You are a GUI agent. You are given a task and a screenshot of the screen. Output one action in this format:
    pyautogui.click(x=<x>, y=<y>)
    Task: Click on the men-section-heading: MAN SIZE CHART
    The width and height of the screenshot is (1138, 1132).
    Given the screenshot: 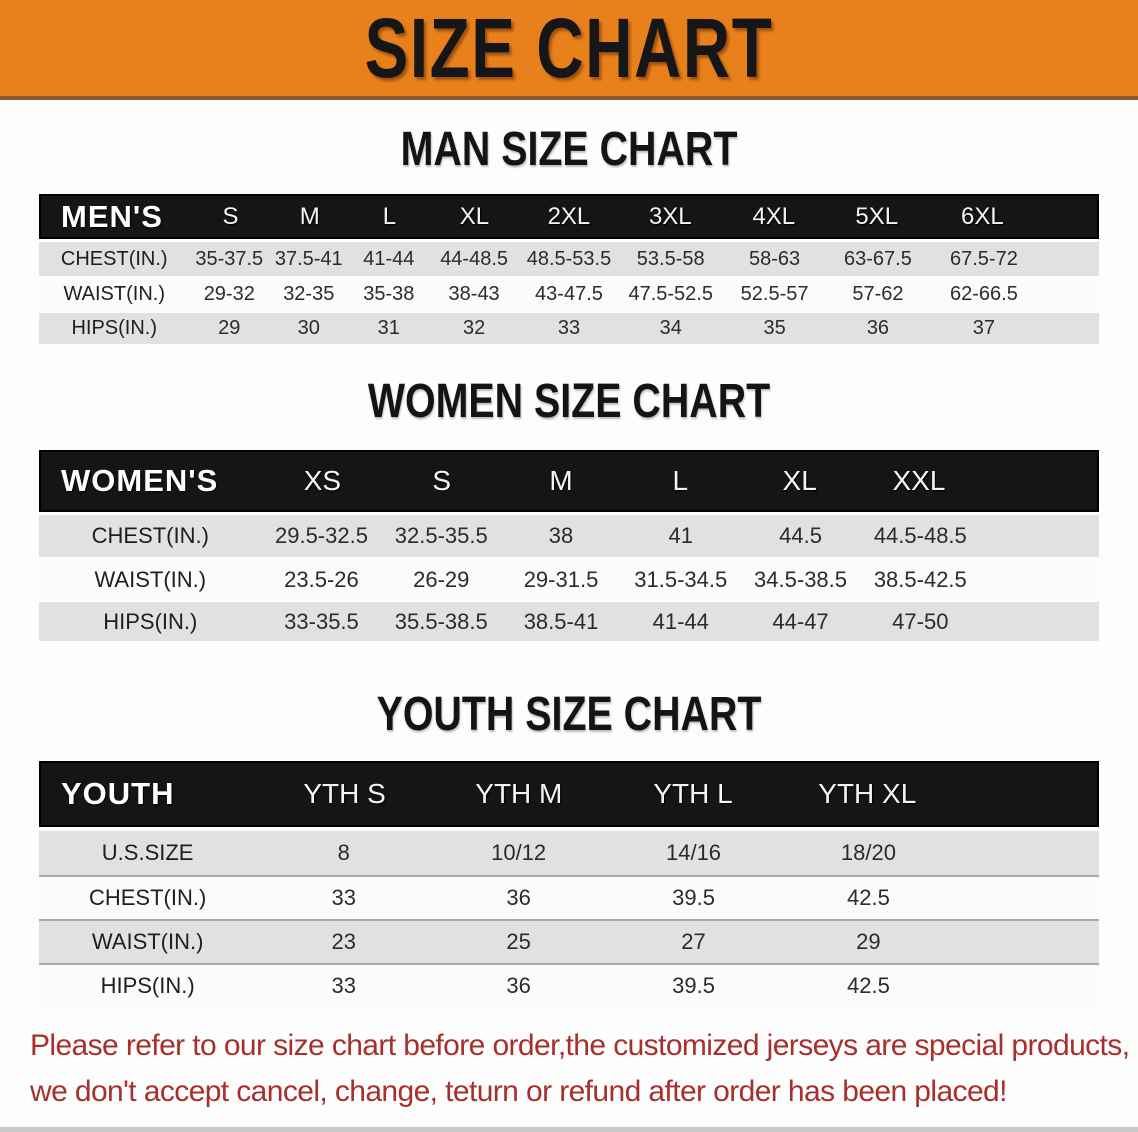 What is the action you would take?
    pyautogui.click(x=569, y=149)
    